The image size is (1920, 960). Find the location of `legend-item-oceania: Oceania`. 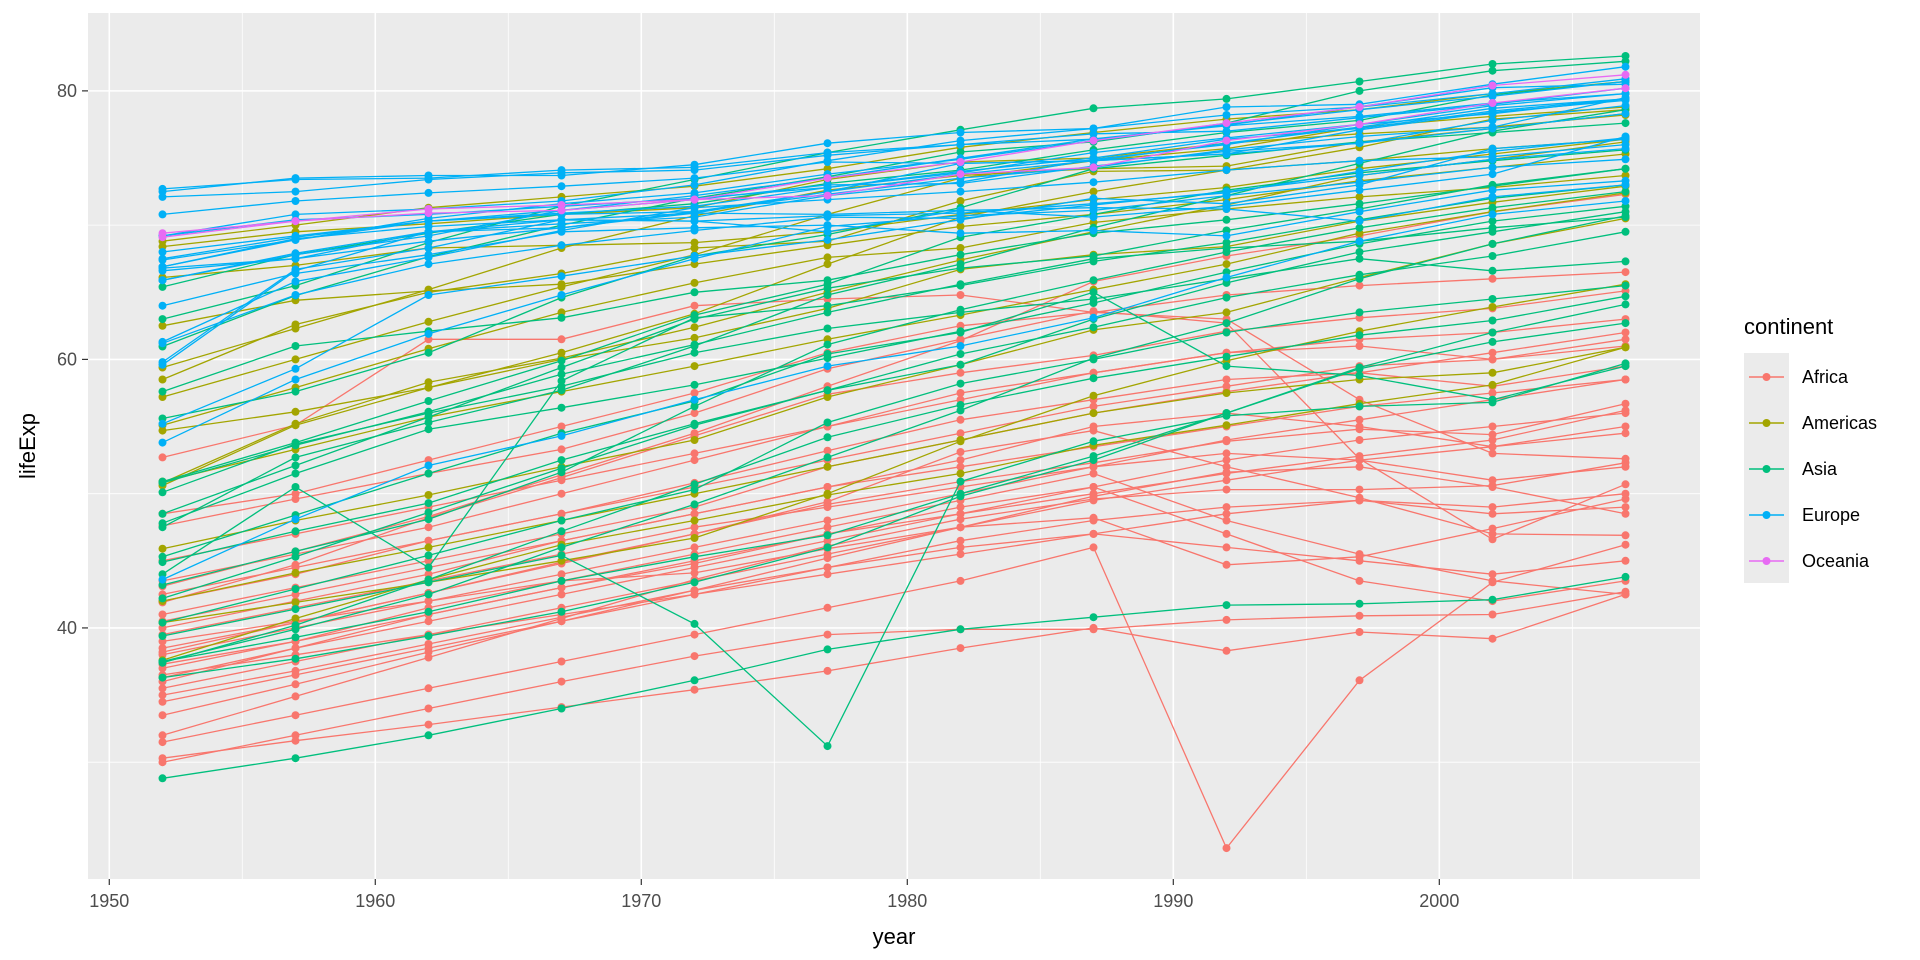

legend-item-oceania: Oceania is located at coordinates (1809, 561).